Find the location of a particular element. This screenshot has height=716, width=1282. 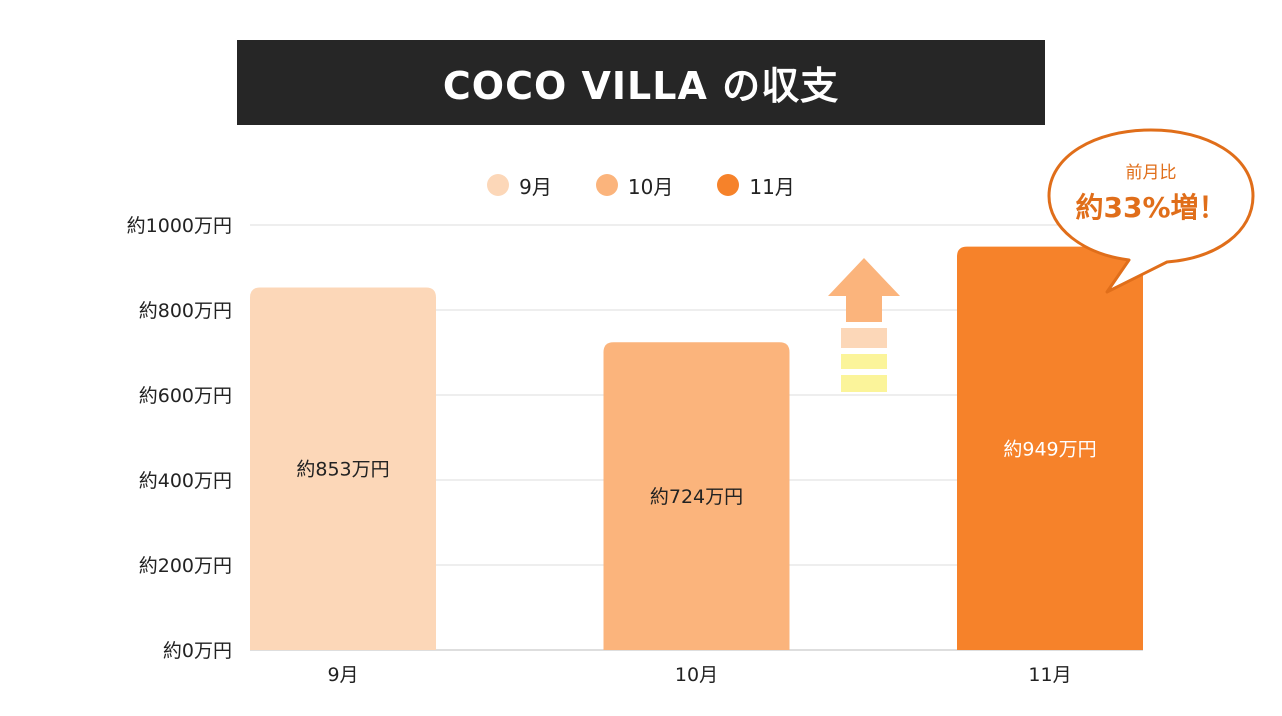

bar-data-label: 約949万円 is located at coordinates (1049, 449).